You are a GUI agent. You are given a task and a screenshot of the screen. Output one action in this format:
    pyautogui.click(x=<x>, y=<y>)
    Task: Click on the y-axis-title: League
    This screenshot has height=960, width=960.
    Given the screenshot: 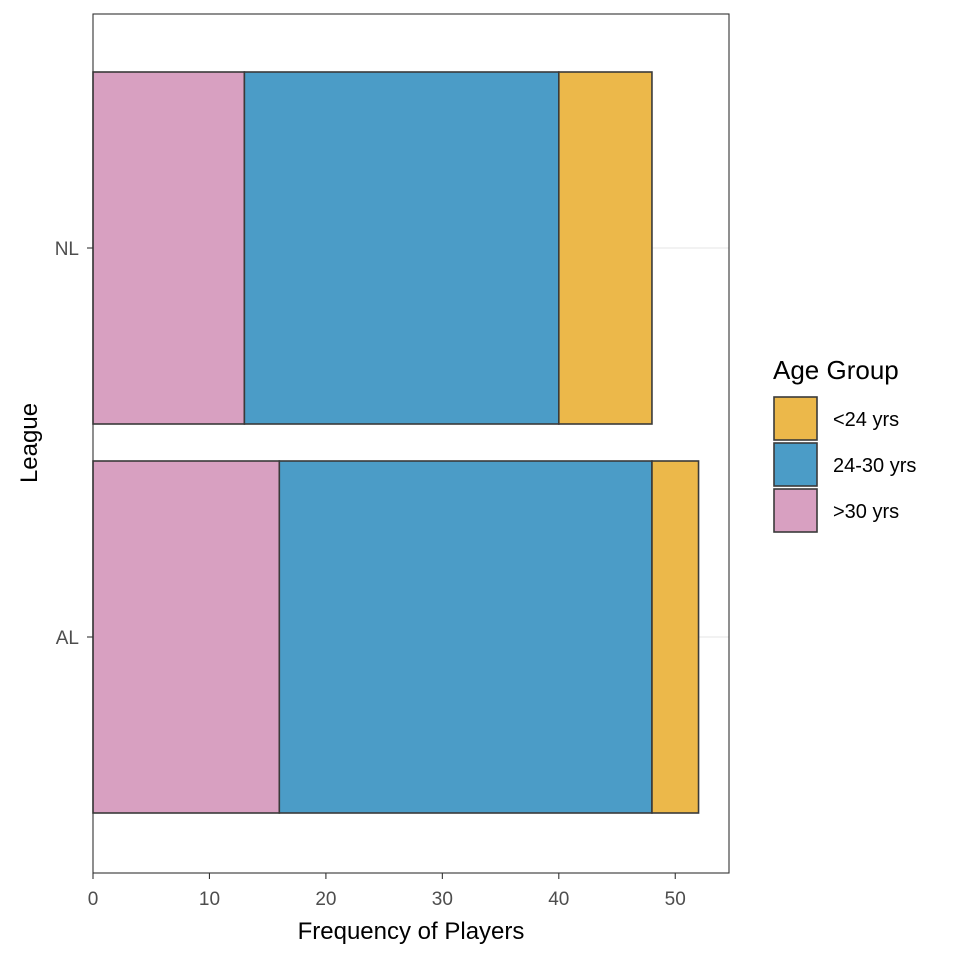 What is the action you would take?
    pyautogui.click(x=29, y=443)
    